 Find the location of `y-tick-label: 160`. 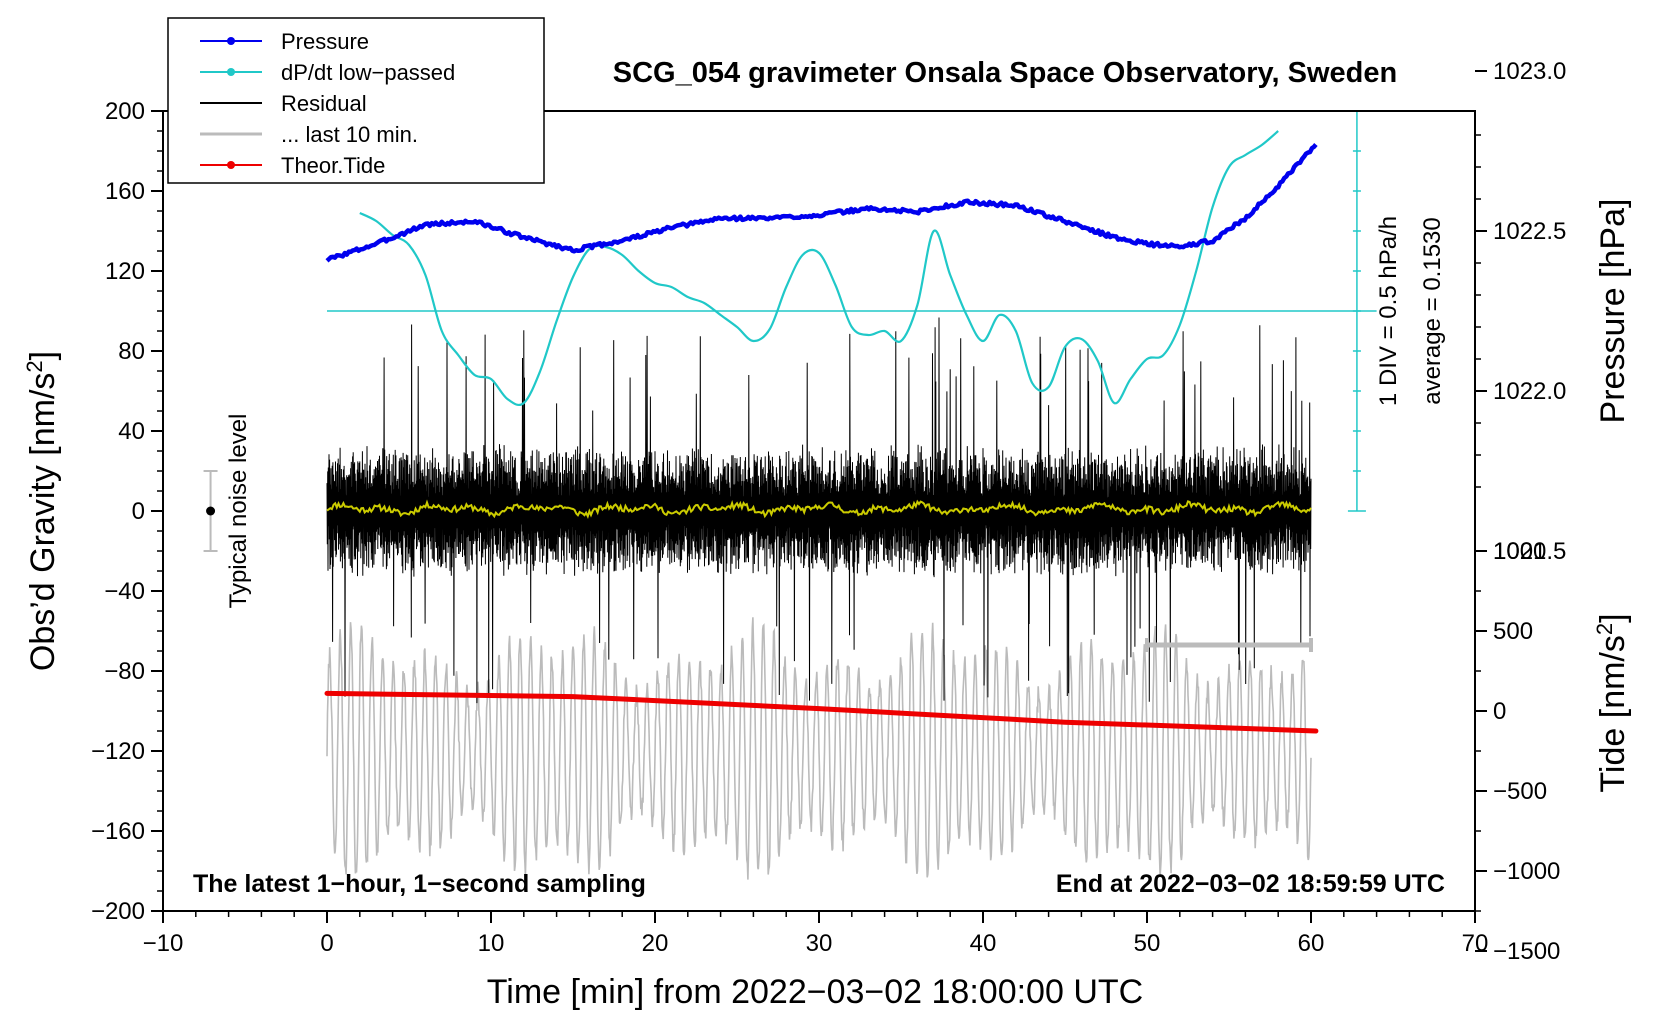

y-tick-label: 160 is located at coordinates (125, 191).